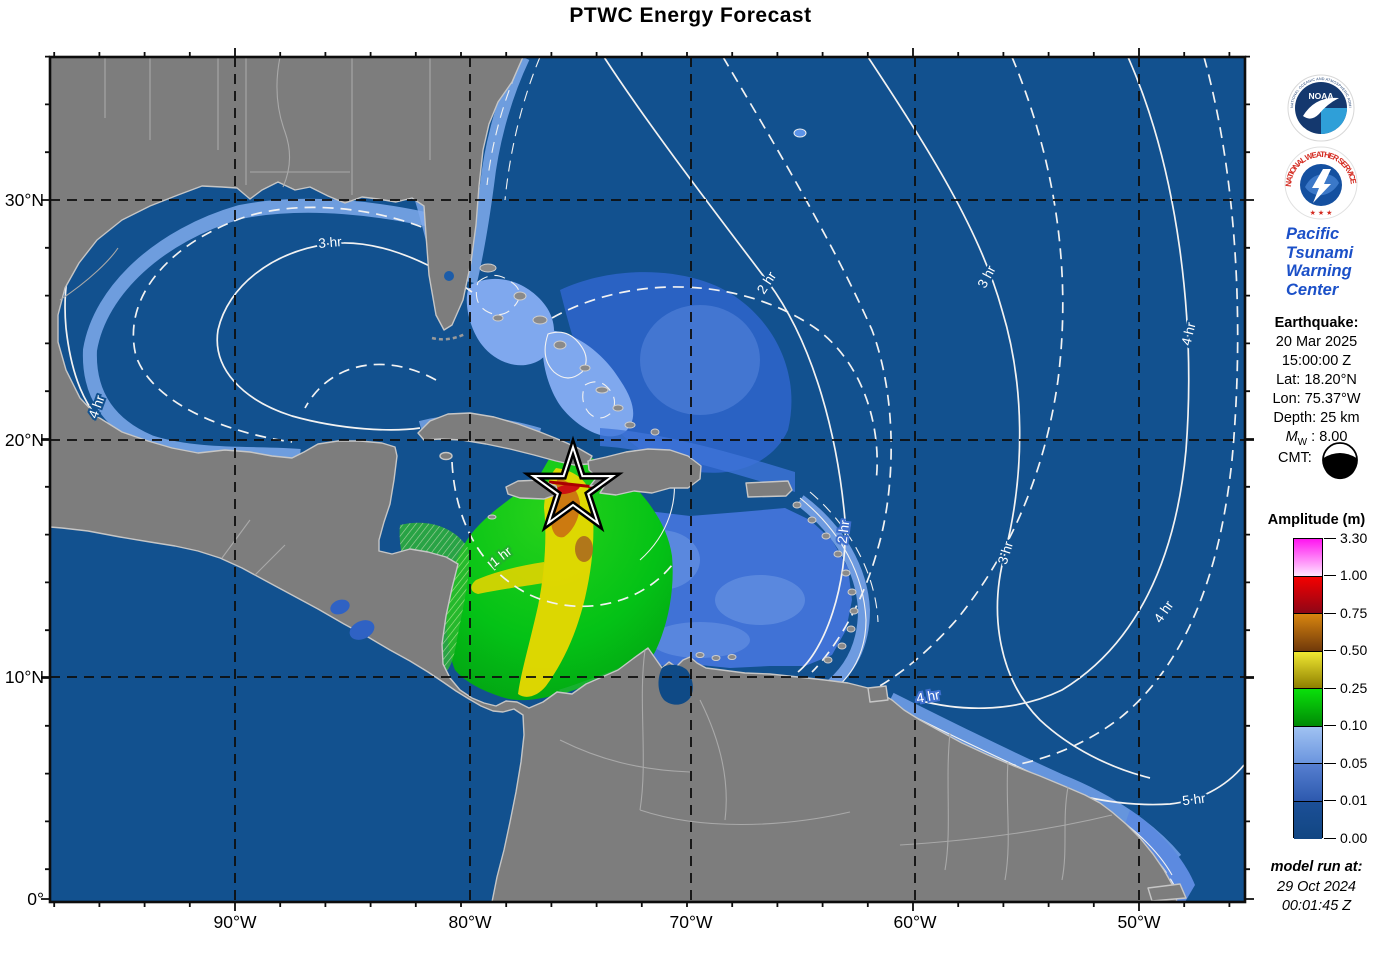  What do you see at coordinates (556, 582) in the screenshot?
I see `energy-beam-yellow` at bounding box center [556, 582].